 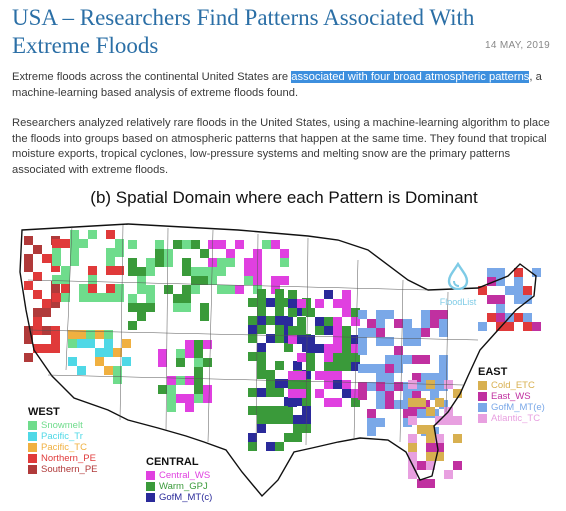 I want to click on legend-item: GofM_MT(e), so click(x=511, y=407).